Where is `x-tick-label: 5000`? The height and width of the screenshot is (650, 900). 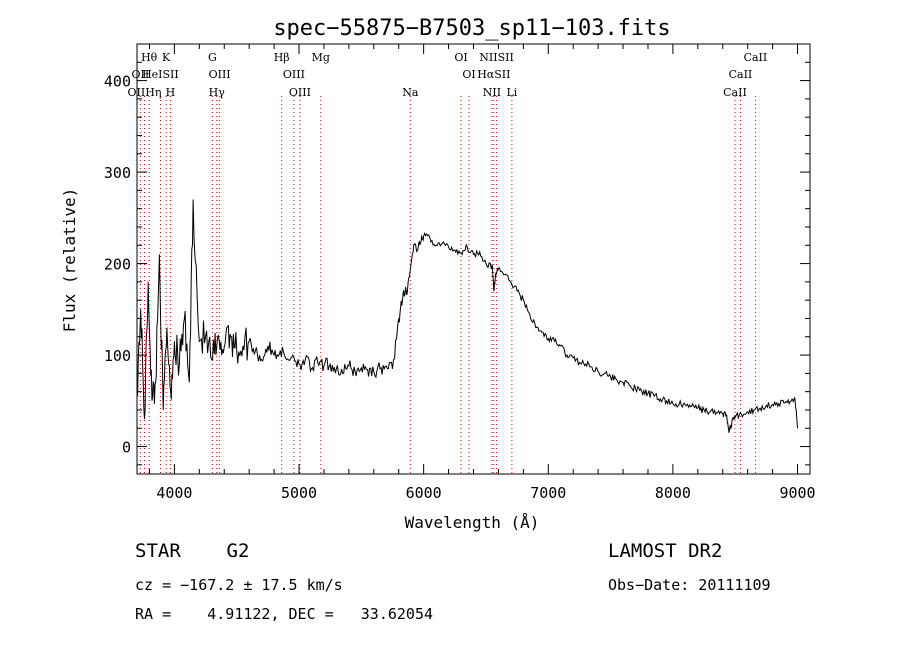 x-tick-label: 5000 is located at coordinates (299, 493).